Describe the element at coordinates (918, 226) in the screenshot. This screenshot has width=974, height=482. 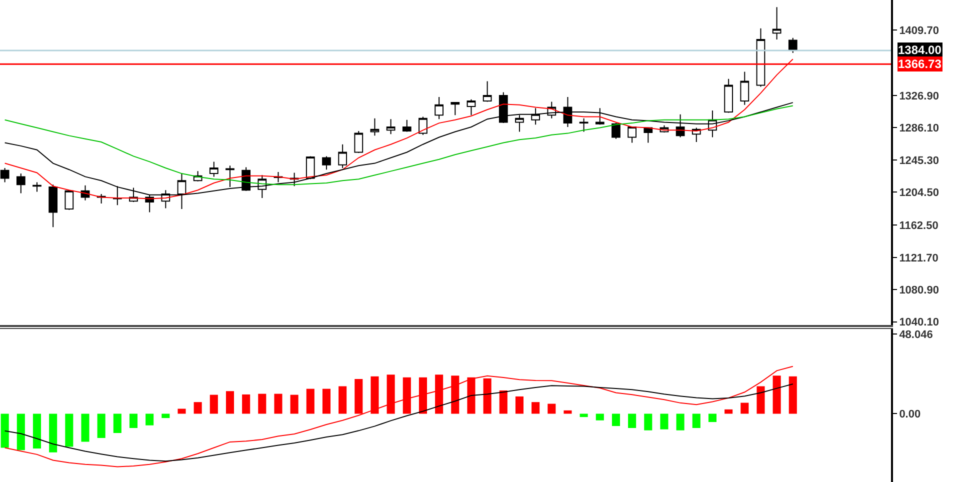
I see `y-tick-label: 1162.50` at that location.